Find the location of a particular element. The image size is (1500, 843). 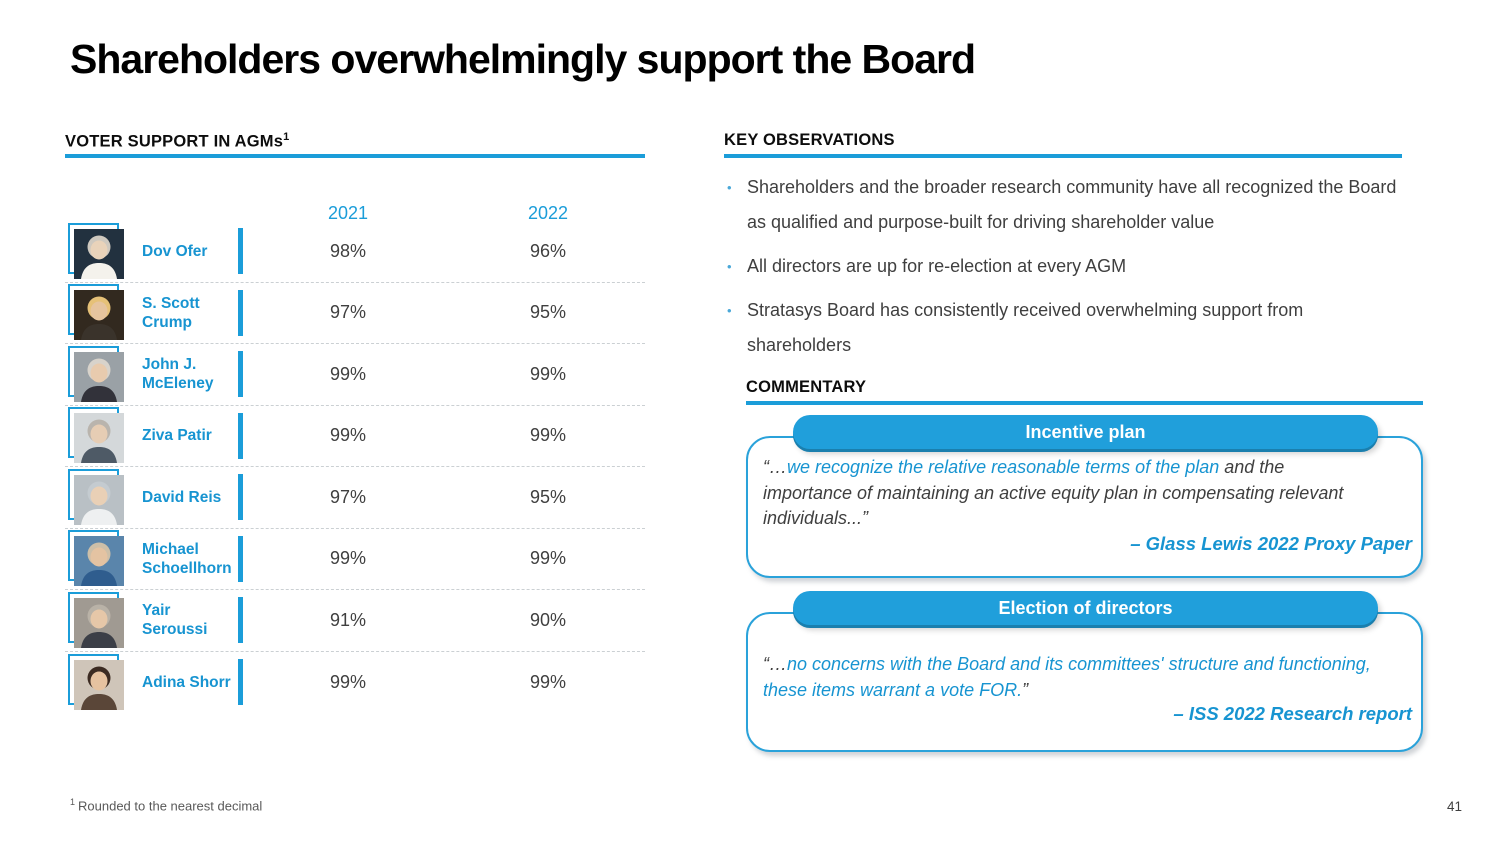

director-name: John J. McEleney is located at coordinates (178, 374).